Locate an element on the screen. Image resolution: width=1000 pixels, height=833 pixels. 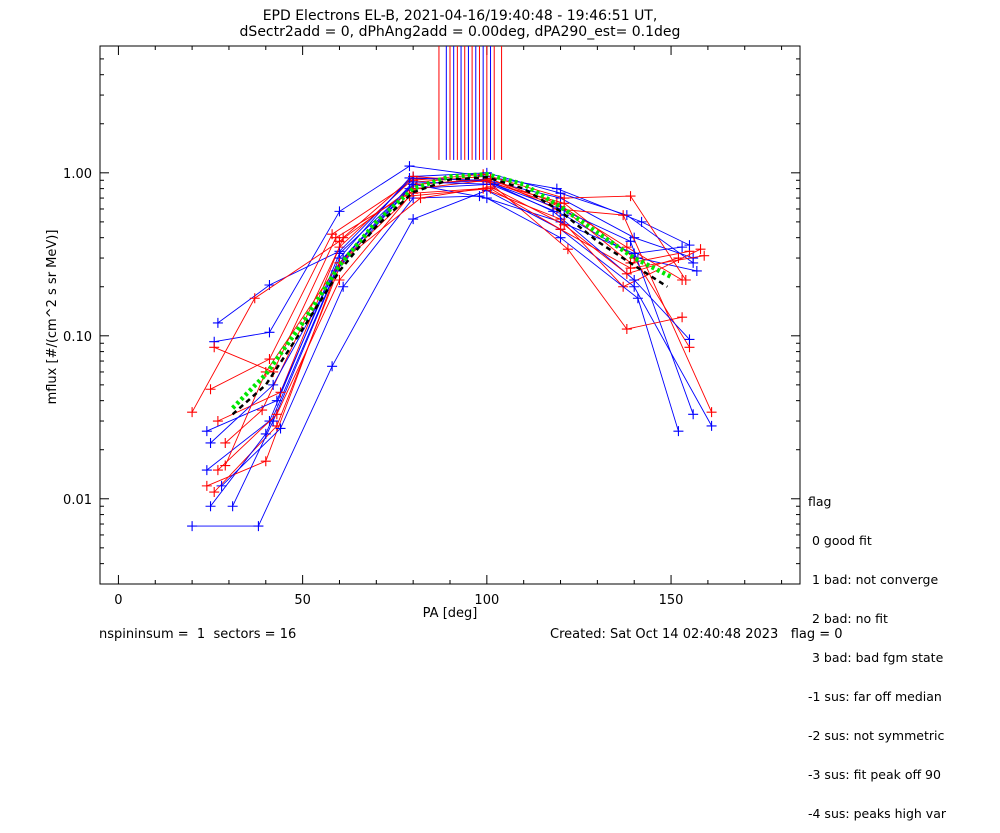
legend-item: -1 sus: far off median is located at coordinates (875, 696).